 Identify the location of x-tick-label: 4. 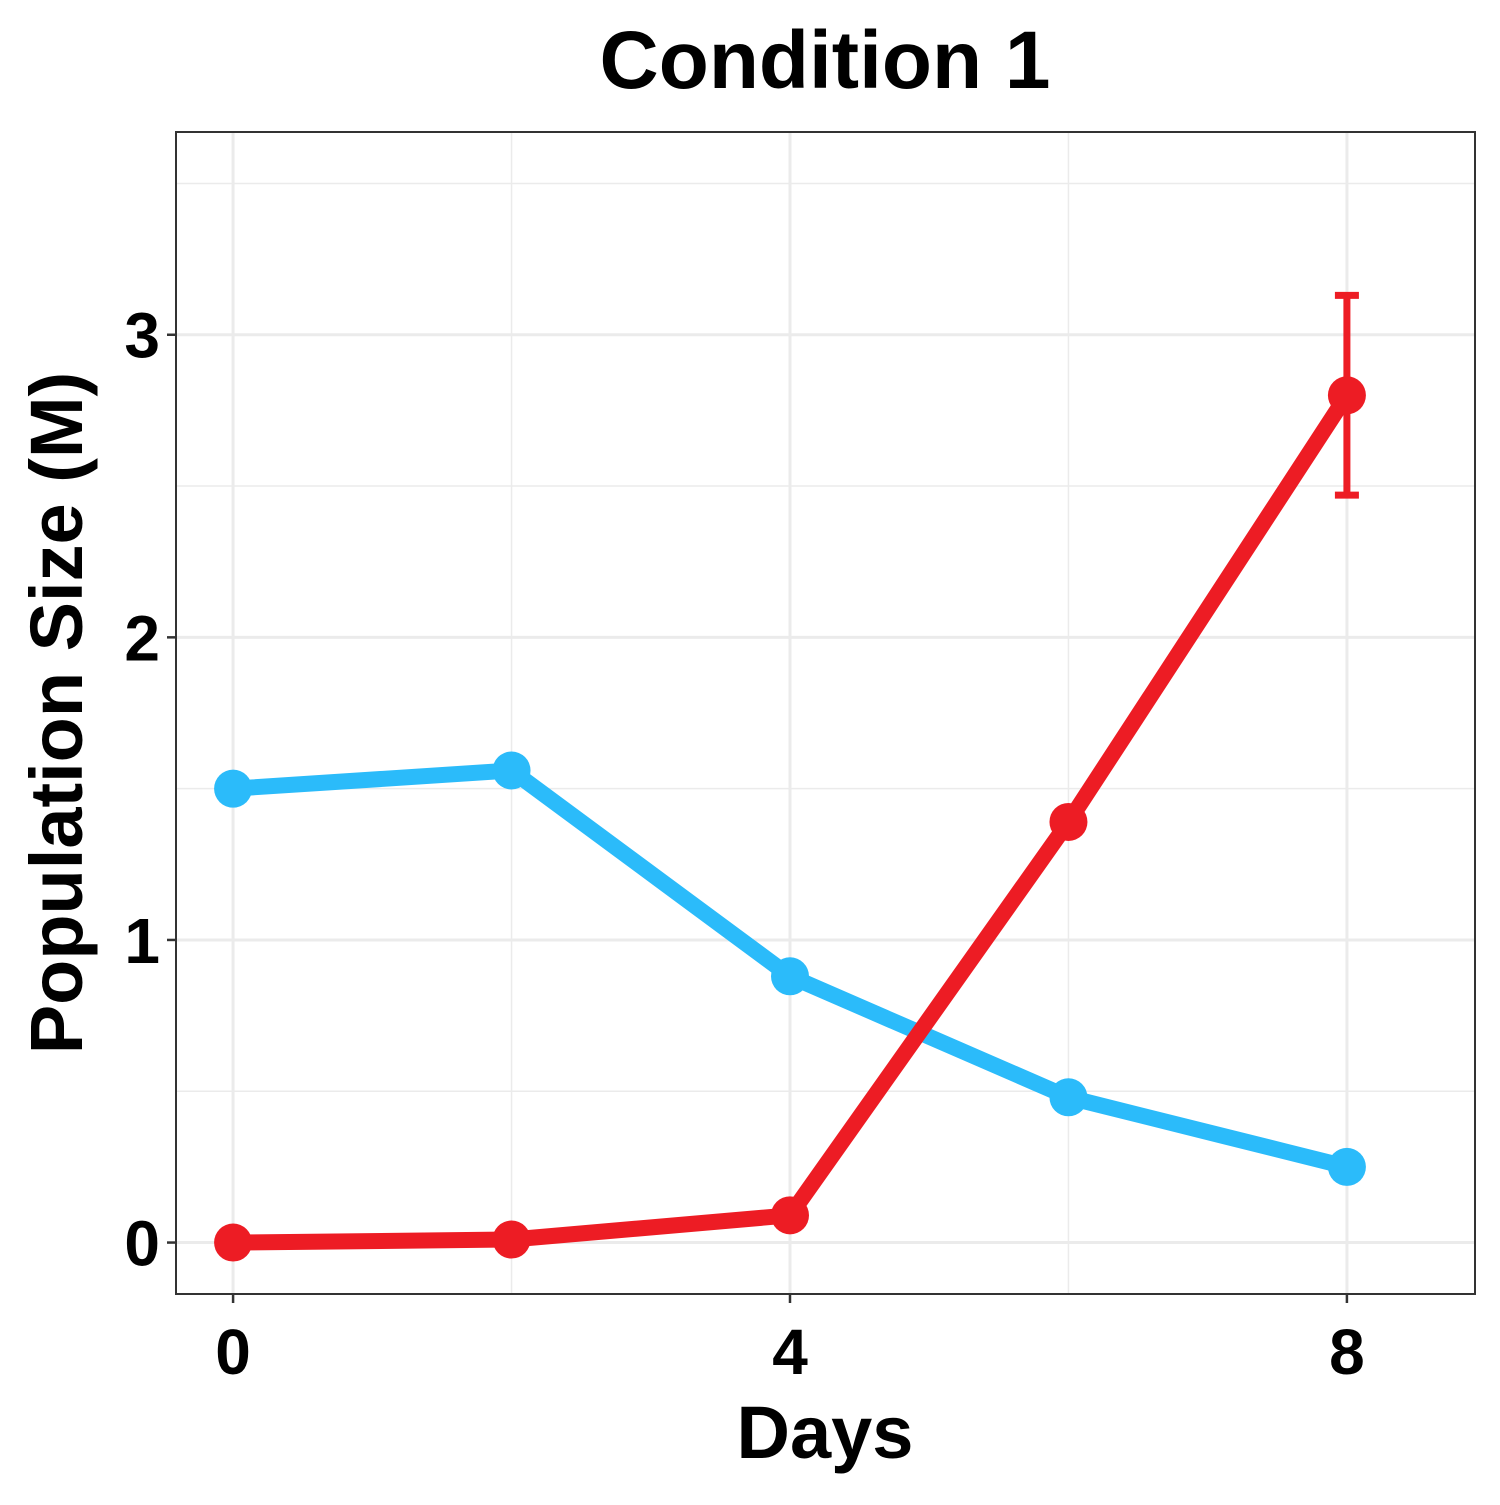
(790, 1352).